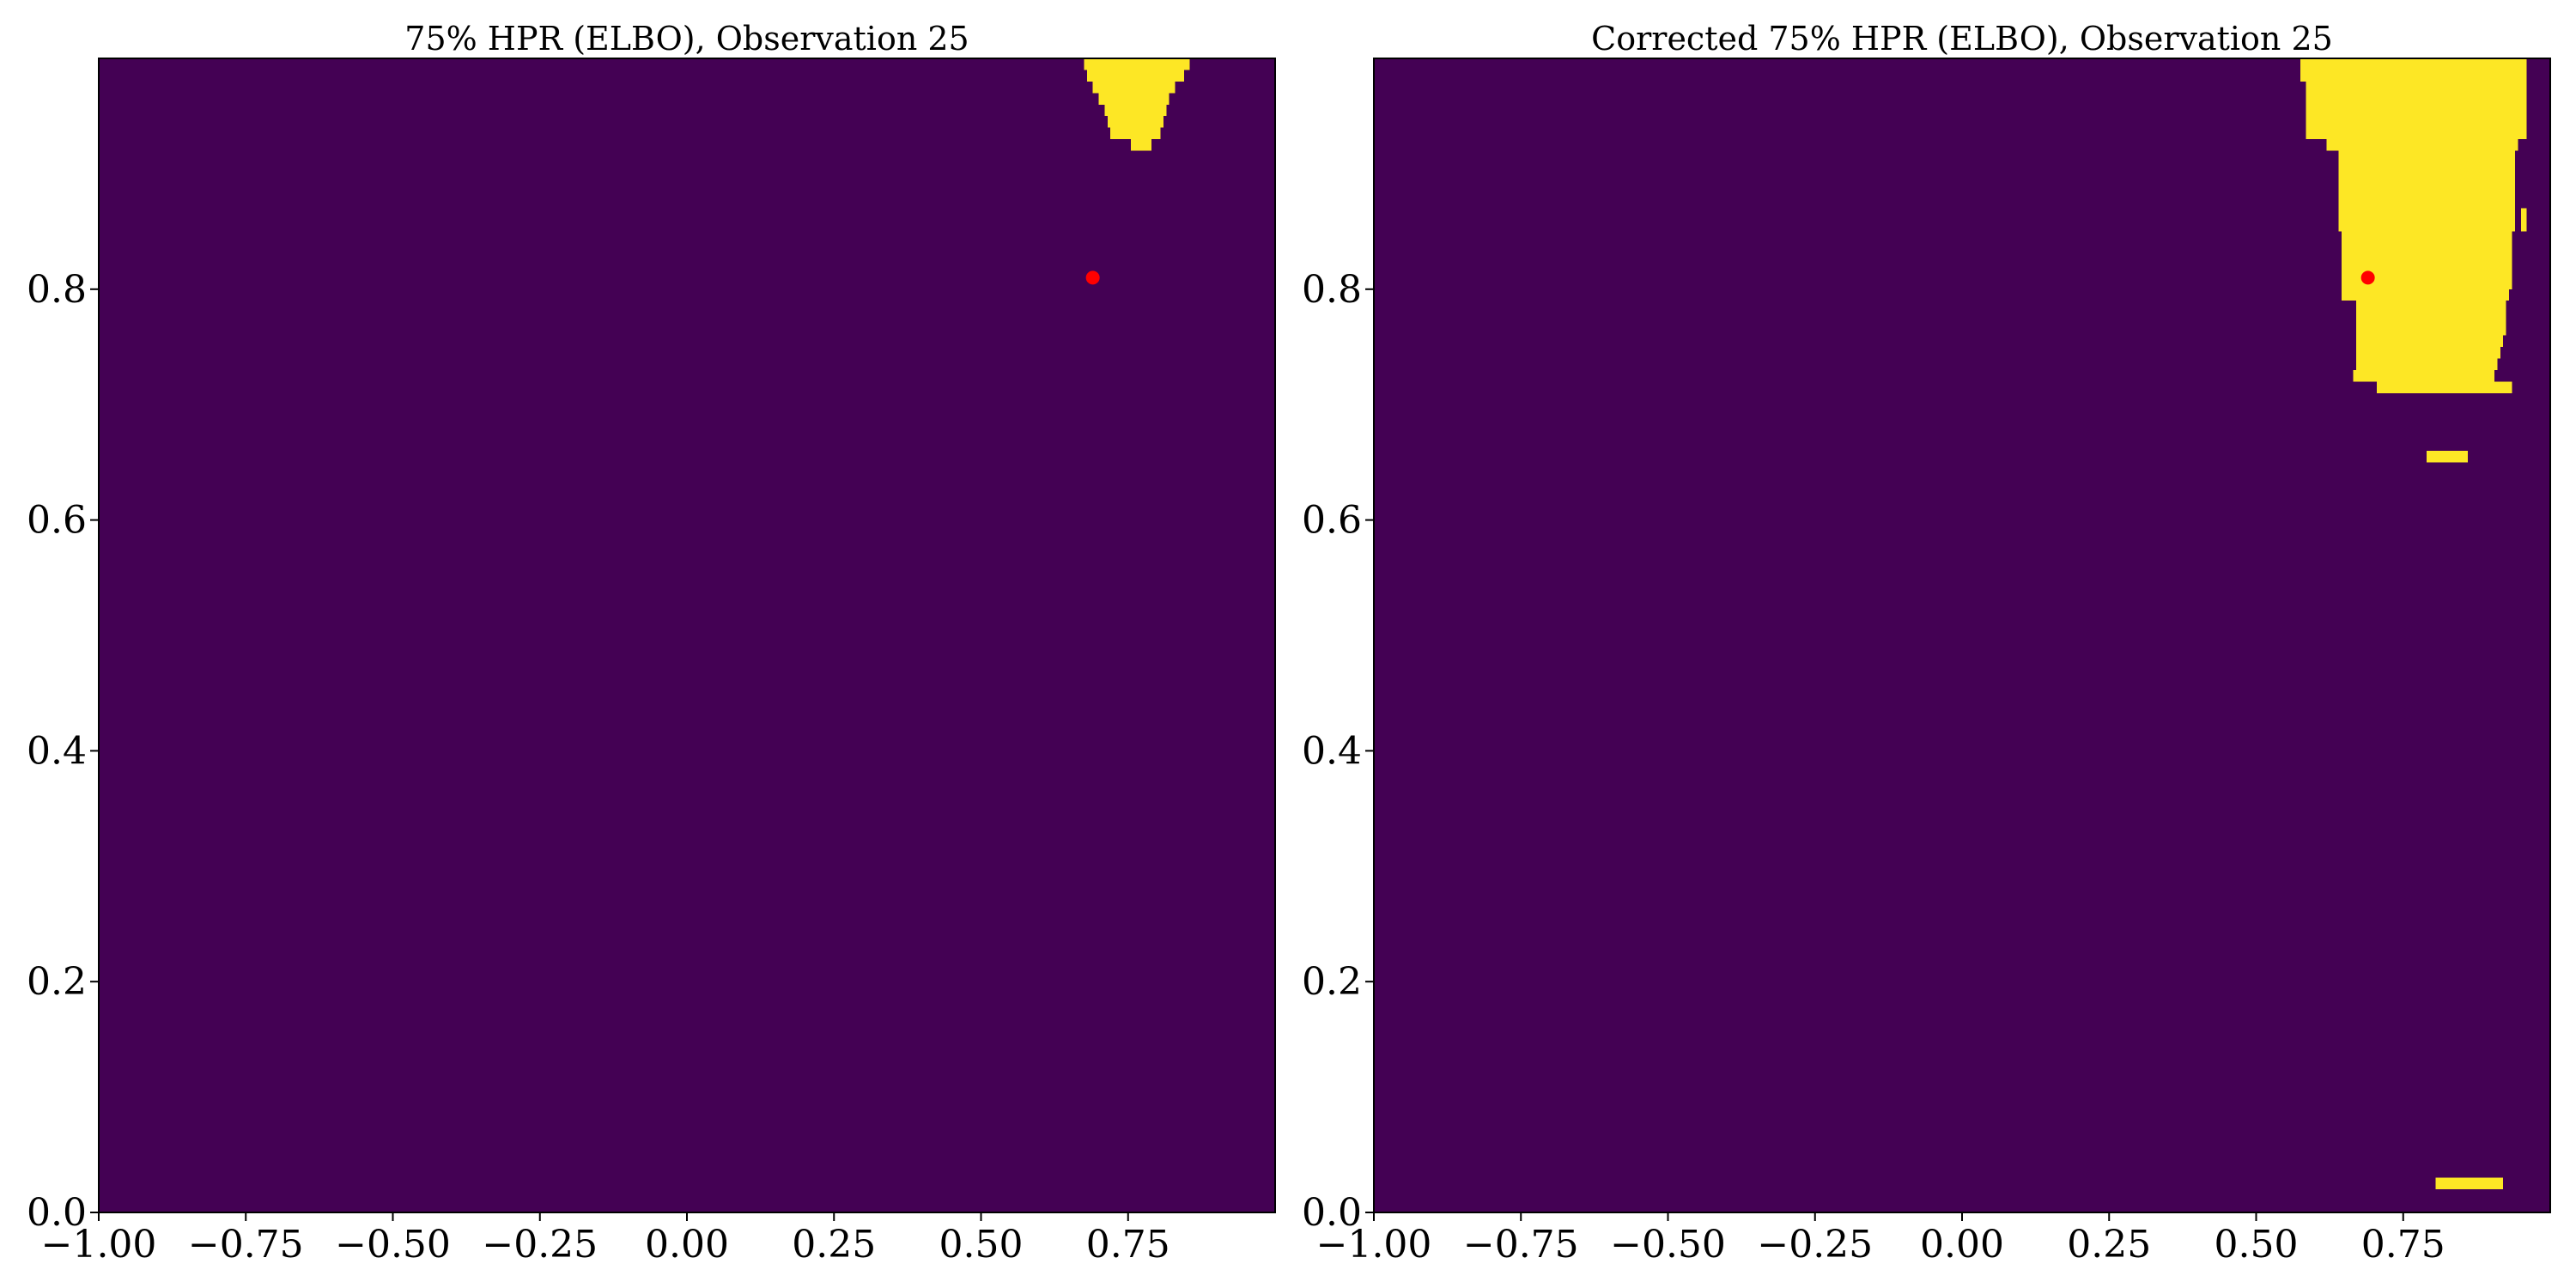 The height and width of the screenshot is (1288, 2576). Describe the element at coordinates (1962, 39) in the screenshot. I see `chart-title: Corrected 75% HPR (ELBO), Observation 25` at that location.